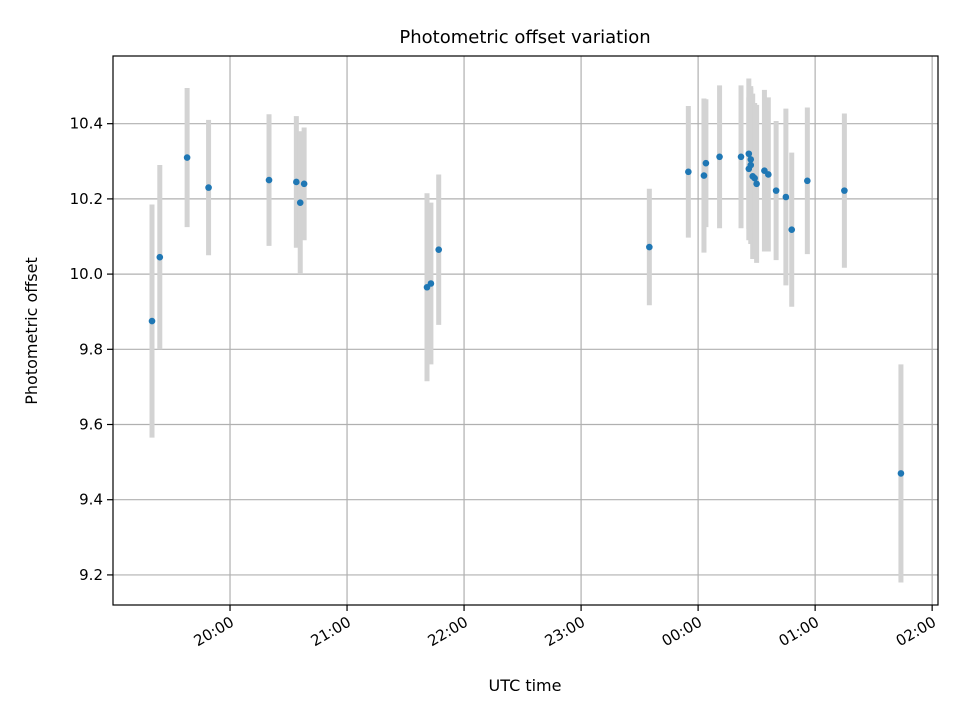 This screenshot has height=720, width=960. What do you see at coordinates (448, 631) in the screenshot?
I see `x-tick-label: 22:00` at bounding box center [448, 631].